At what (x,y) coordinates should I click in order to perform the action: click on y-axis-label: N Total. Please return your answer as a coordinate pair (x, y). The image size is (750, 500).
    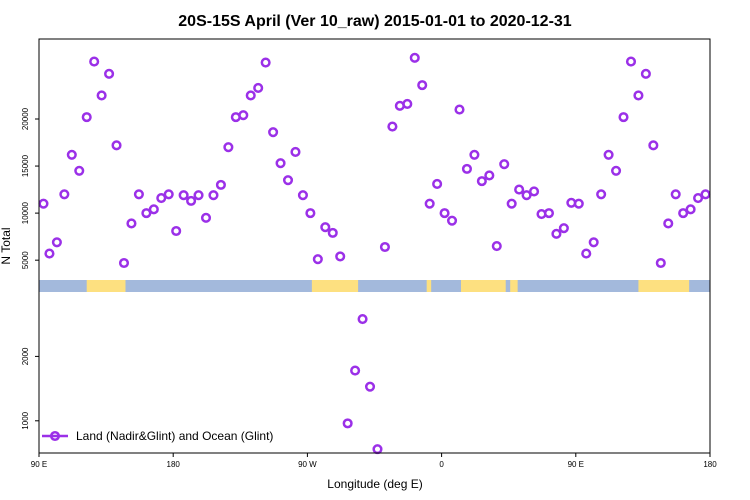
    Looking at the image, I should click on (6, 245).